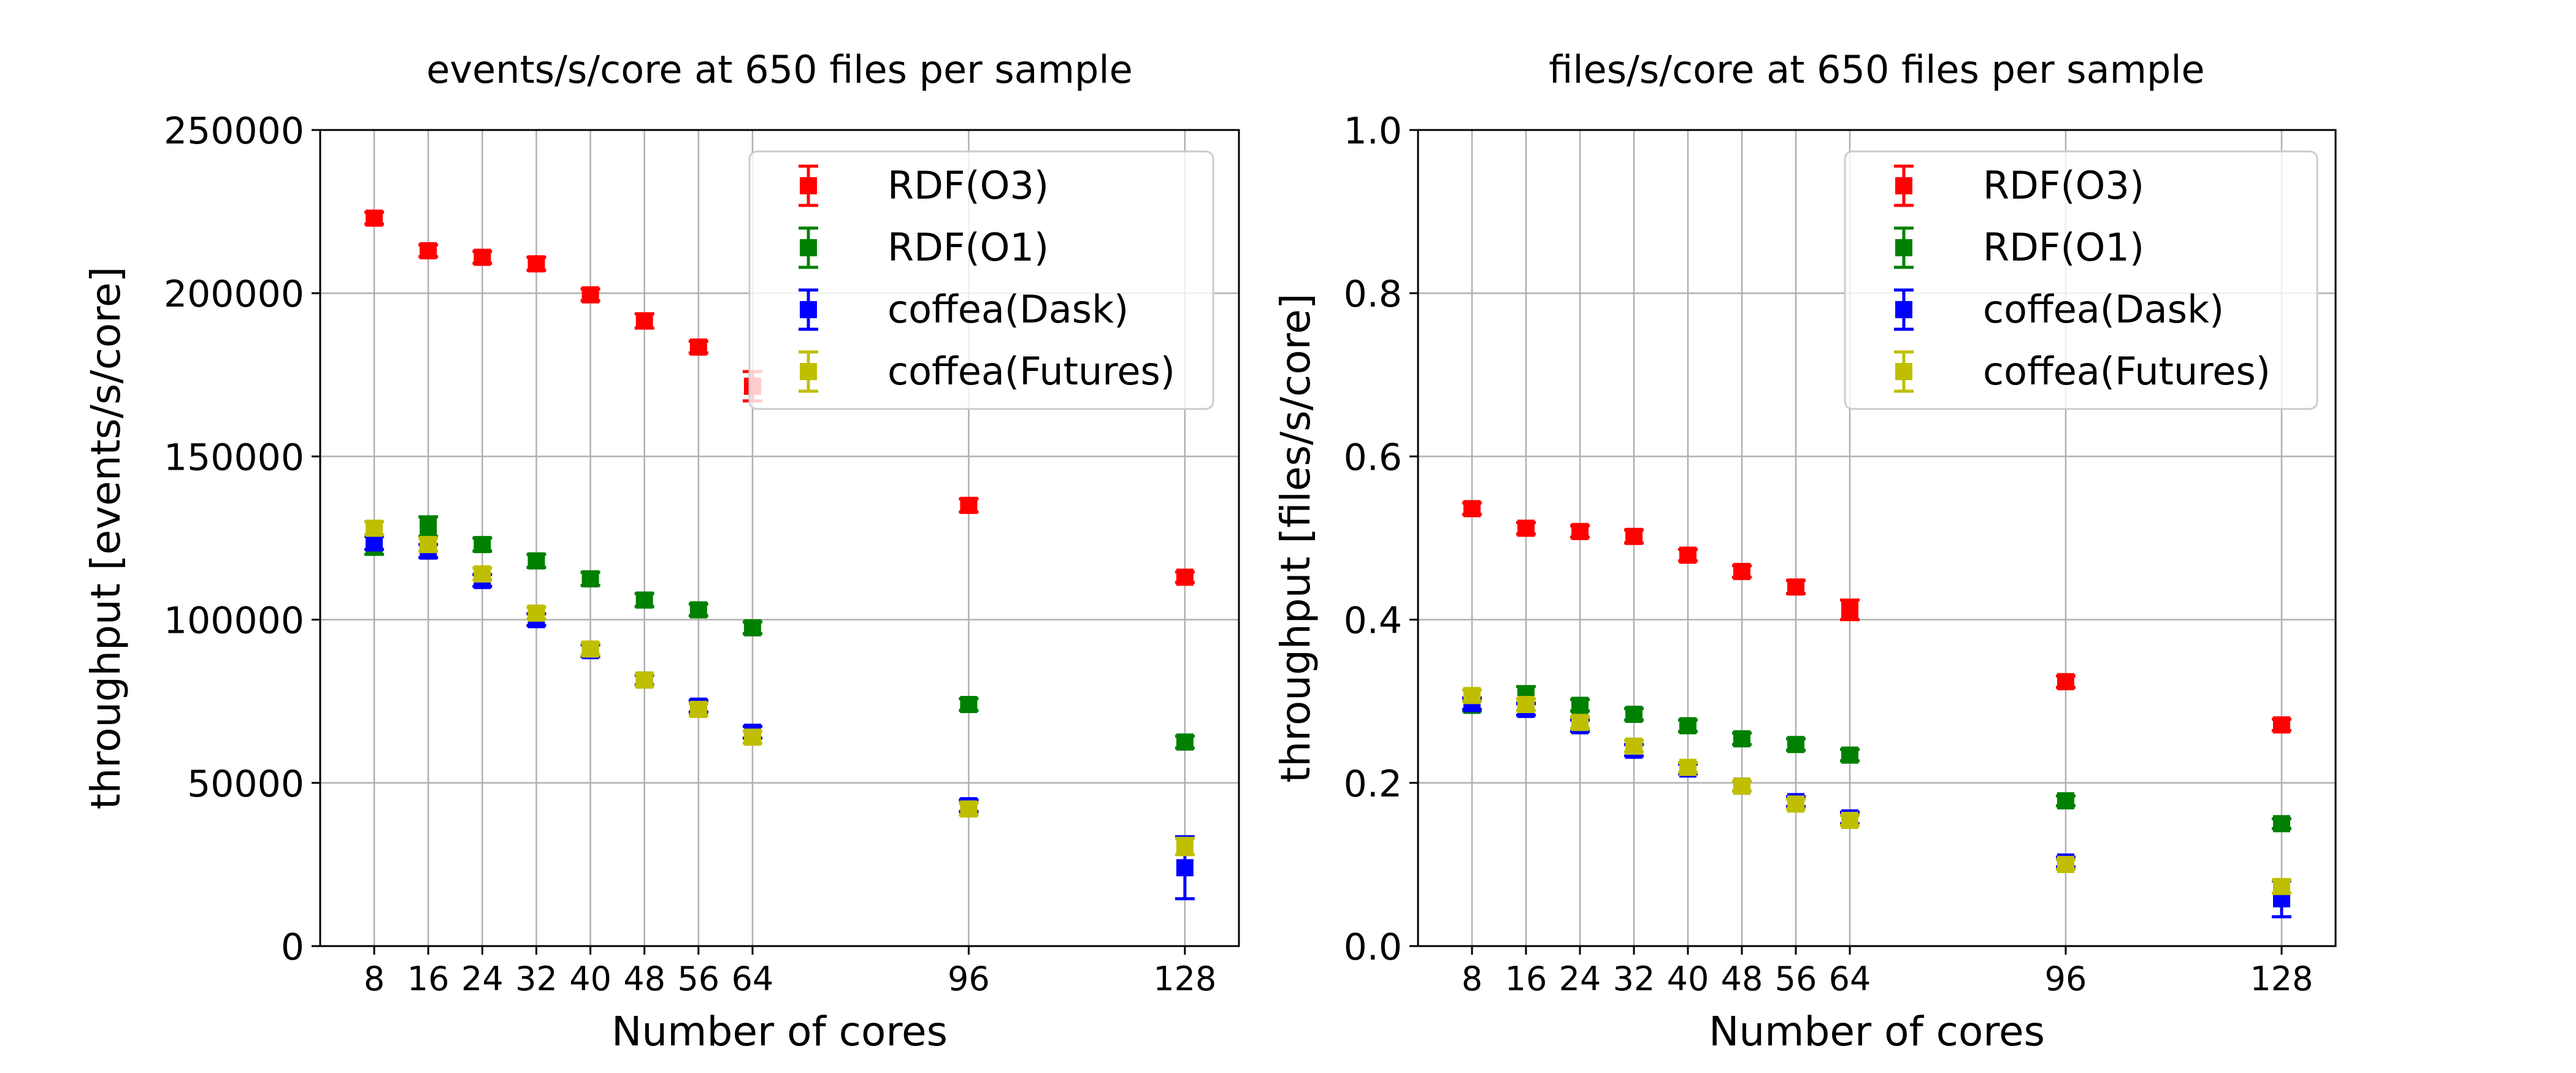 The width and height of the screenshot is (2576, 1073). Describe the element at coordinates (536, 979) in the screenshot. I see `x-tick-label: 32` at that location.